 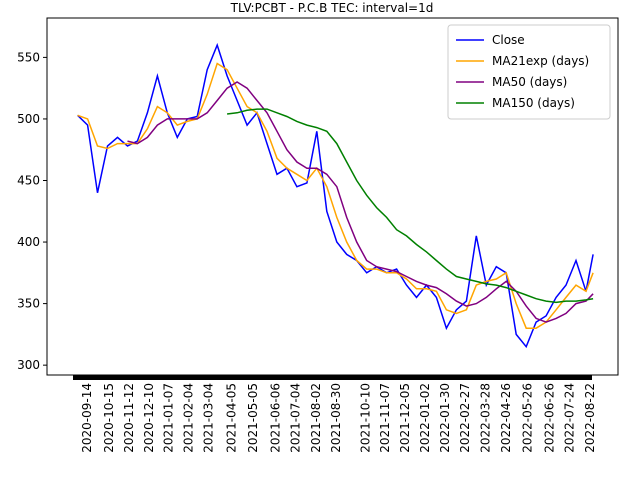 What do you see at coordinates (550, 418) in the screenshot?
I see `x-tick-label: 2022-06-26` at bounding box center [550, 418].